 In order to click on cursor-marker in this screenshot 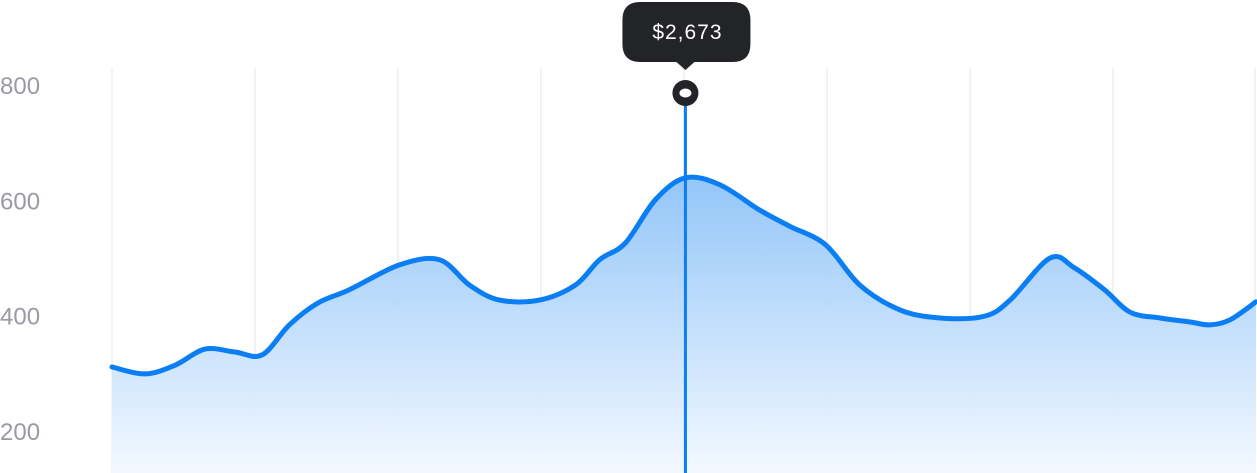, I will do `click(685, 93)`.